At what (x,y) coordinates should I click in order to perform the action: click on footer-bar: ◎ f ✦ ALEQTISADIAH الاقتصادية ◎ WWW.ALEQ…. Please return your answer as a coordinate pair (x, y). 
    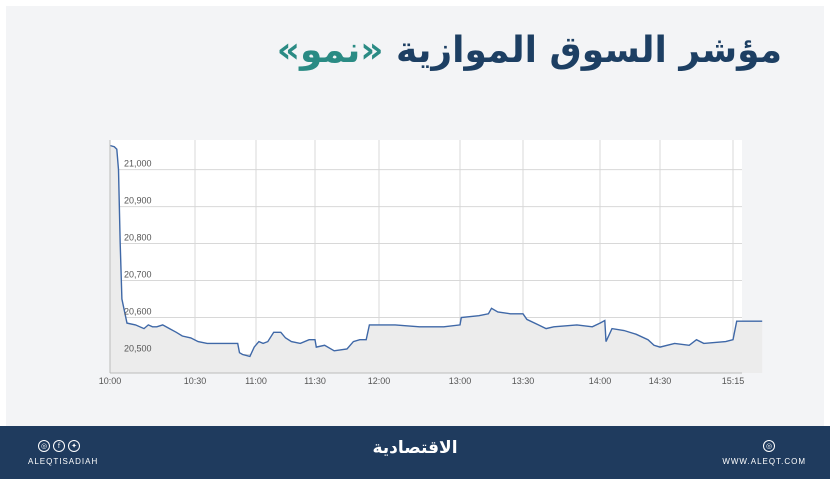
    Looking at the image, I should click on (415, 452).